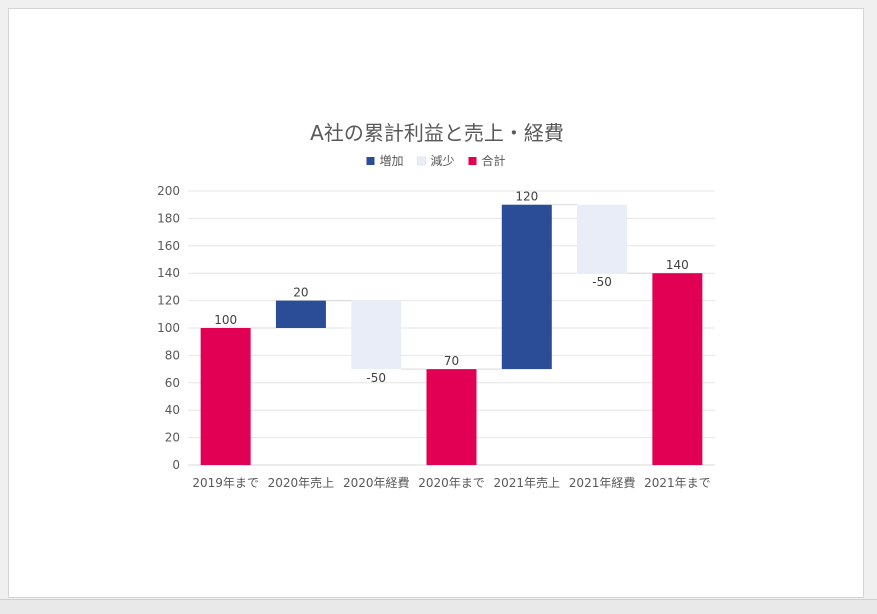  I want to click on legend-swatch-total, so click(472, 161).